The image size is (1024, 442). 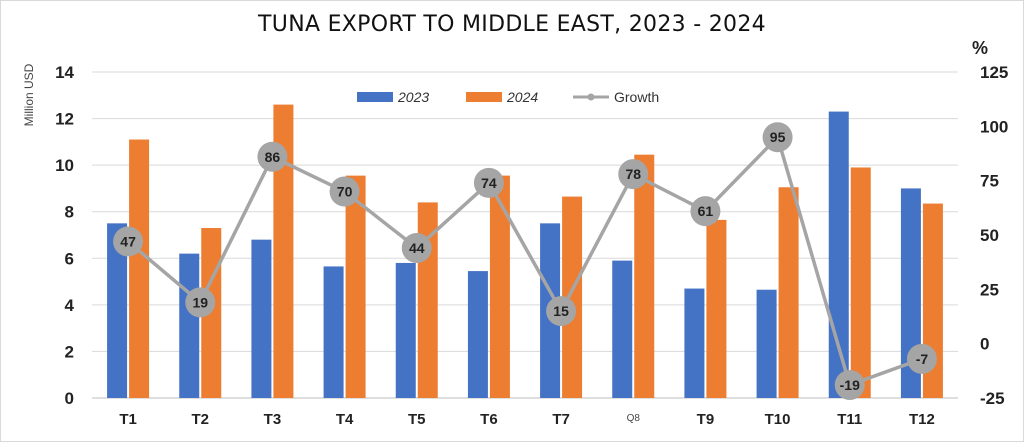 I want to click on growth-point-T2, so click(x=200, y=302).